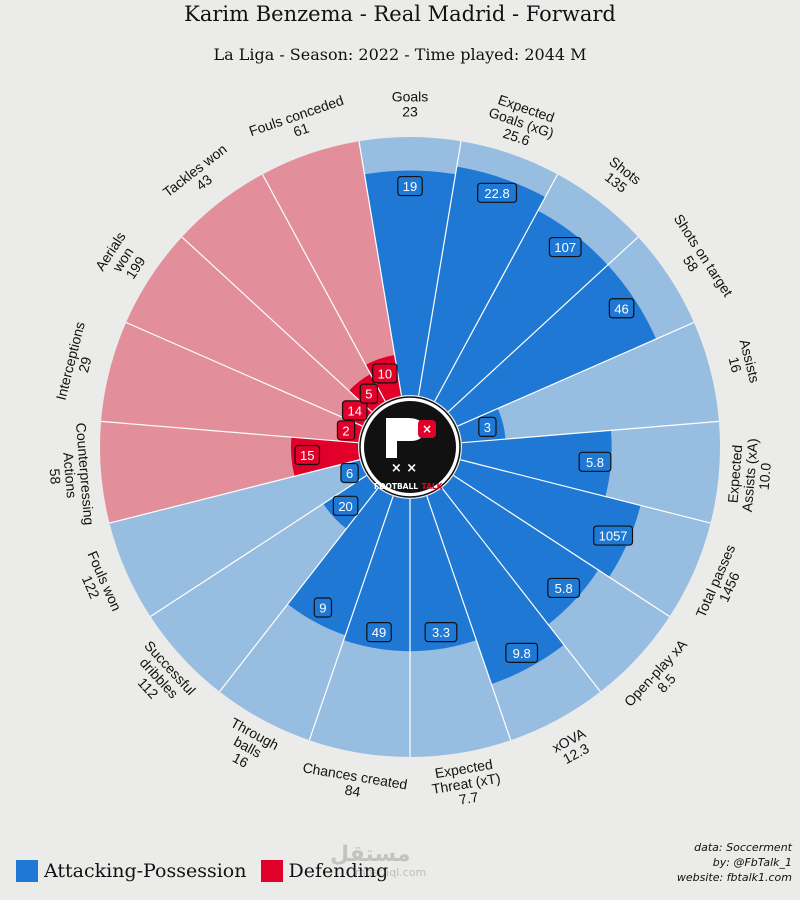 This screenshot has width=800, height=900. Describe the element at coordinates (752, 862) in the screenshot. I see `credit-by: by: @FbTalk_1` at that location.